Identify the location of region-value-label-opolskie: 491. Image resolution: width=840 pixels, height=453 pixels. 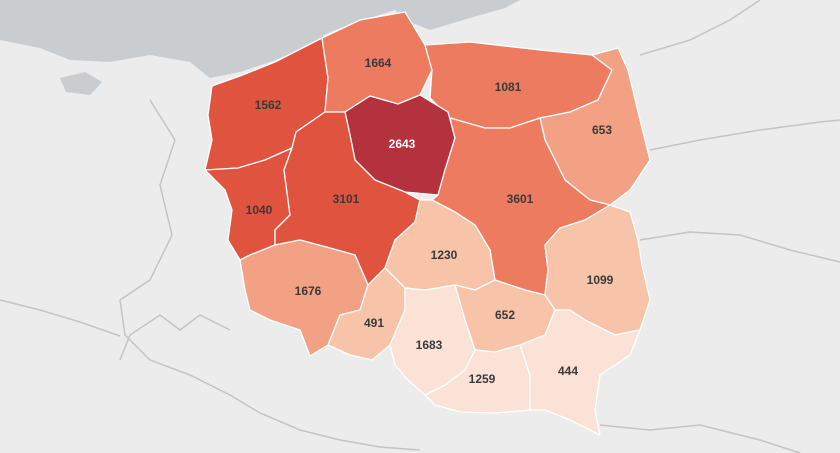
(374, 323).